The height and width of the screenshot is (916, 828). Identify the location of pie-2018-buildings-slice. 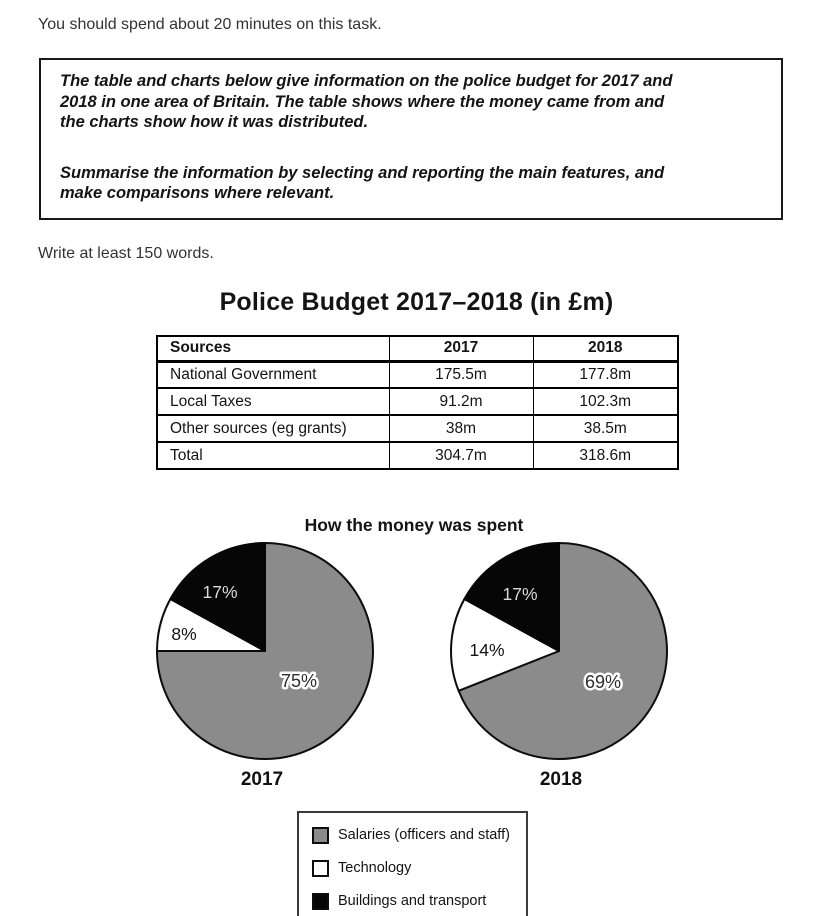
(511, 597).